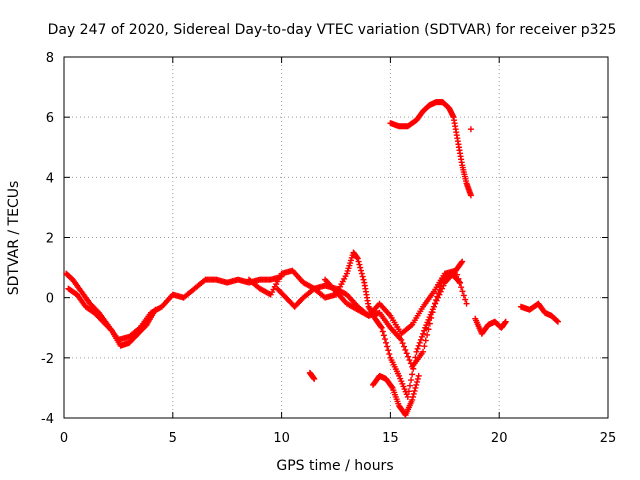 Image resolution: width=640 pixels, height=480 pixels. What do you see at coordinates (338, 438) in the screenshot?
I see `x-tick-labels: 0 5 10 15 20 25` at bounding box center [338, 438].